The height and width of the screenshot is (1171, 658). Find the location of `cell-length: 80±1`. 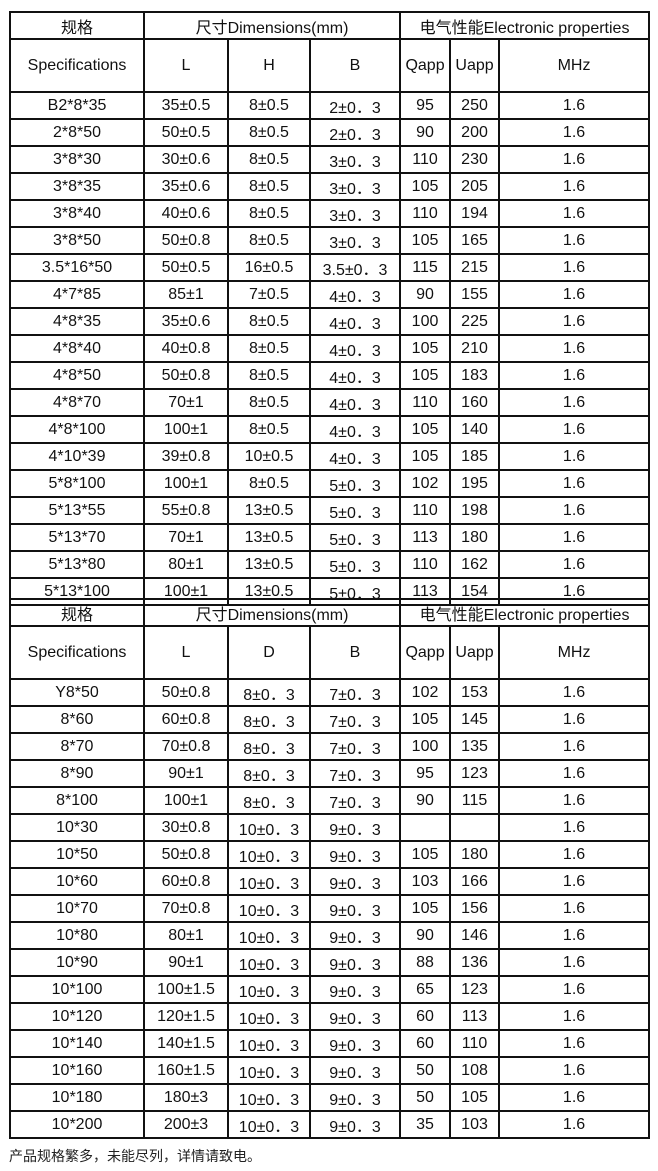

cell-length: 80±1 is located at coordinates (186, 935).